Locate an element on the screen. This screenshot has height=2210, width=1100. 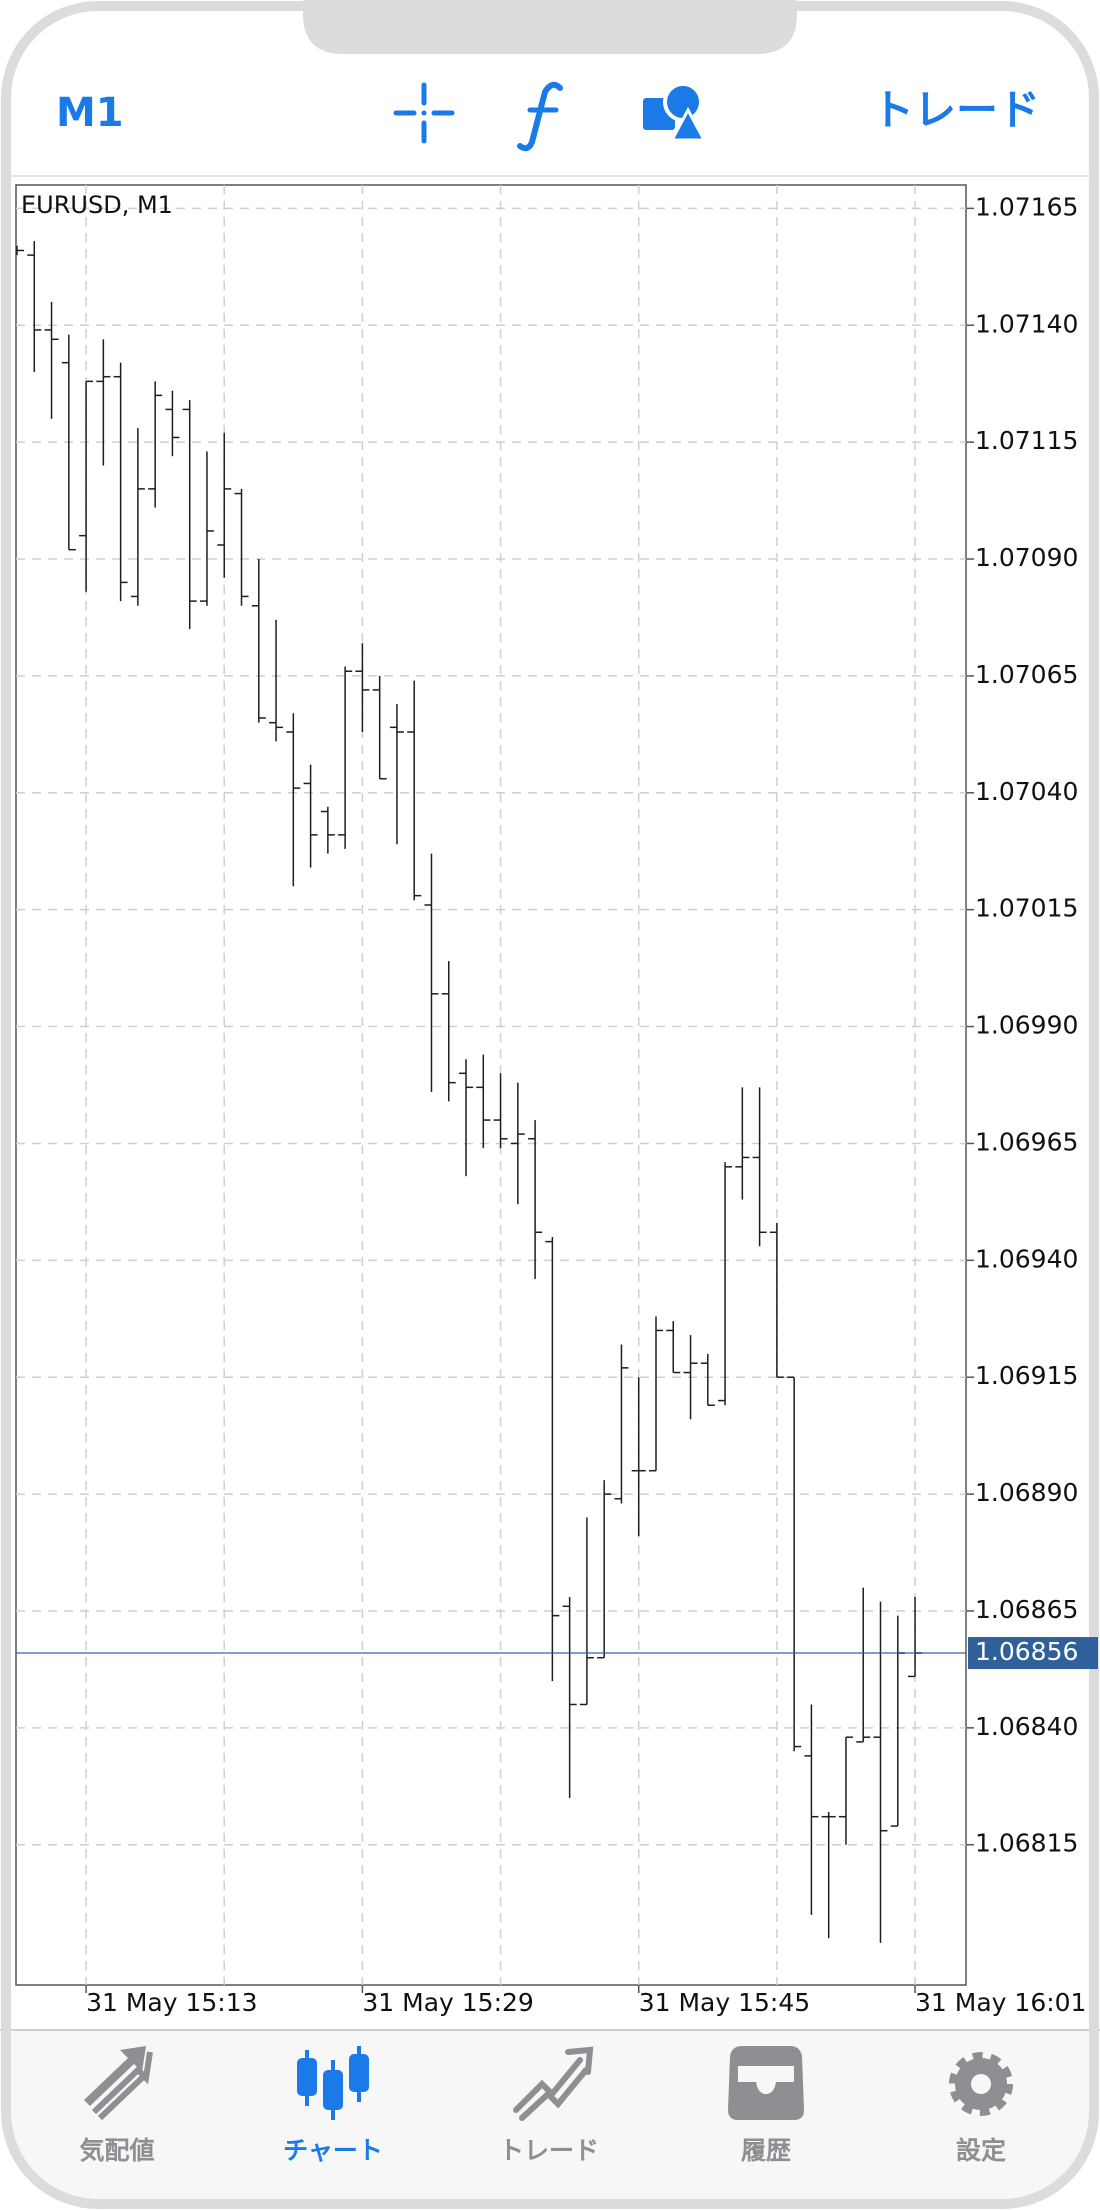
y-tick-label: 1.07065 is located at coordinates (1026, 674).